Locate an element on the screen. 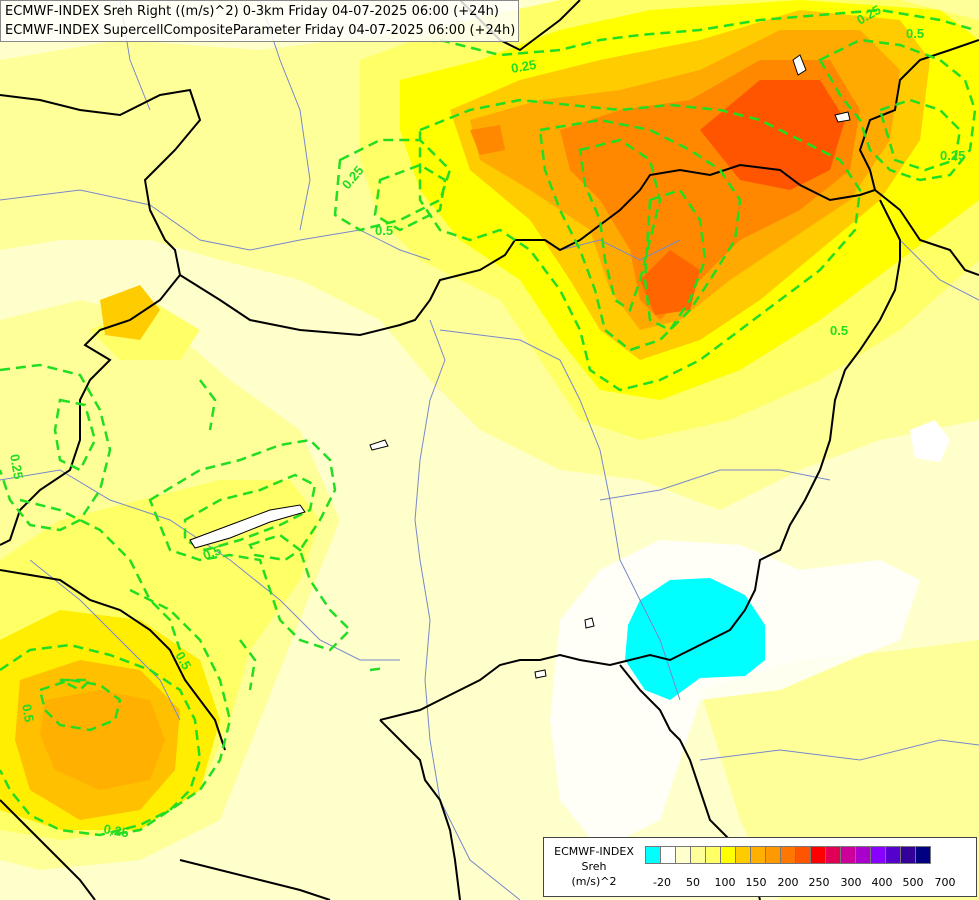 Image resolution: width=979 pixels, height=900 pixels. legend-tick-label: -20 is located at coordinates (662, 882).